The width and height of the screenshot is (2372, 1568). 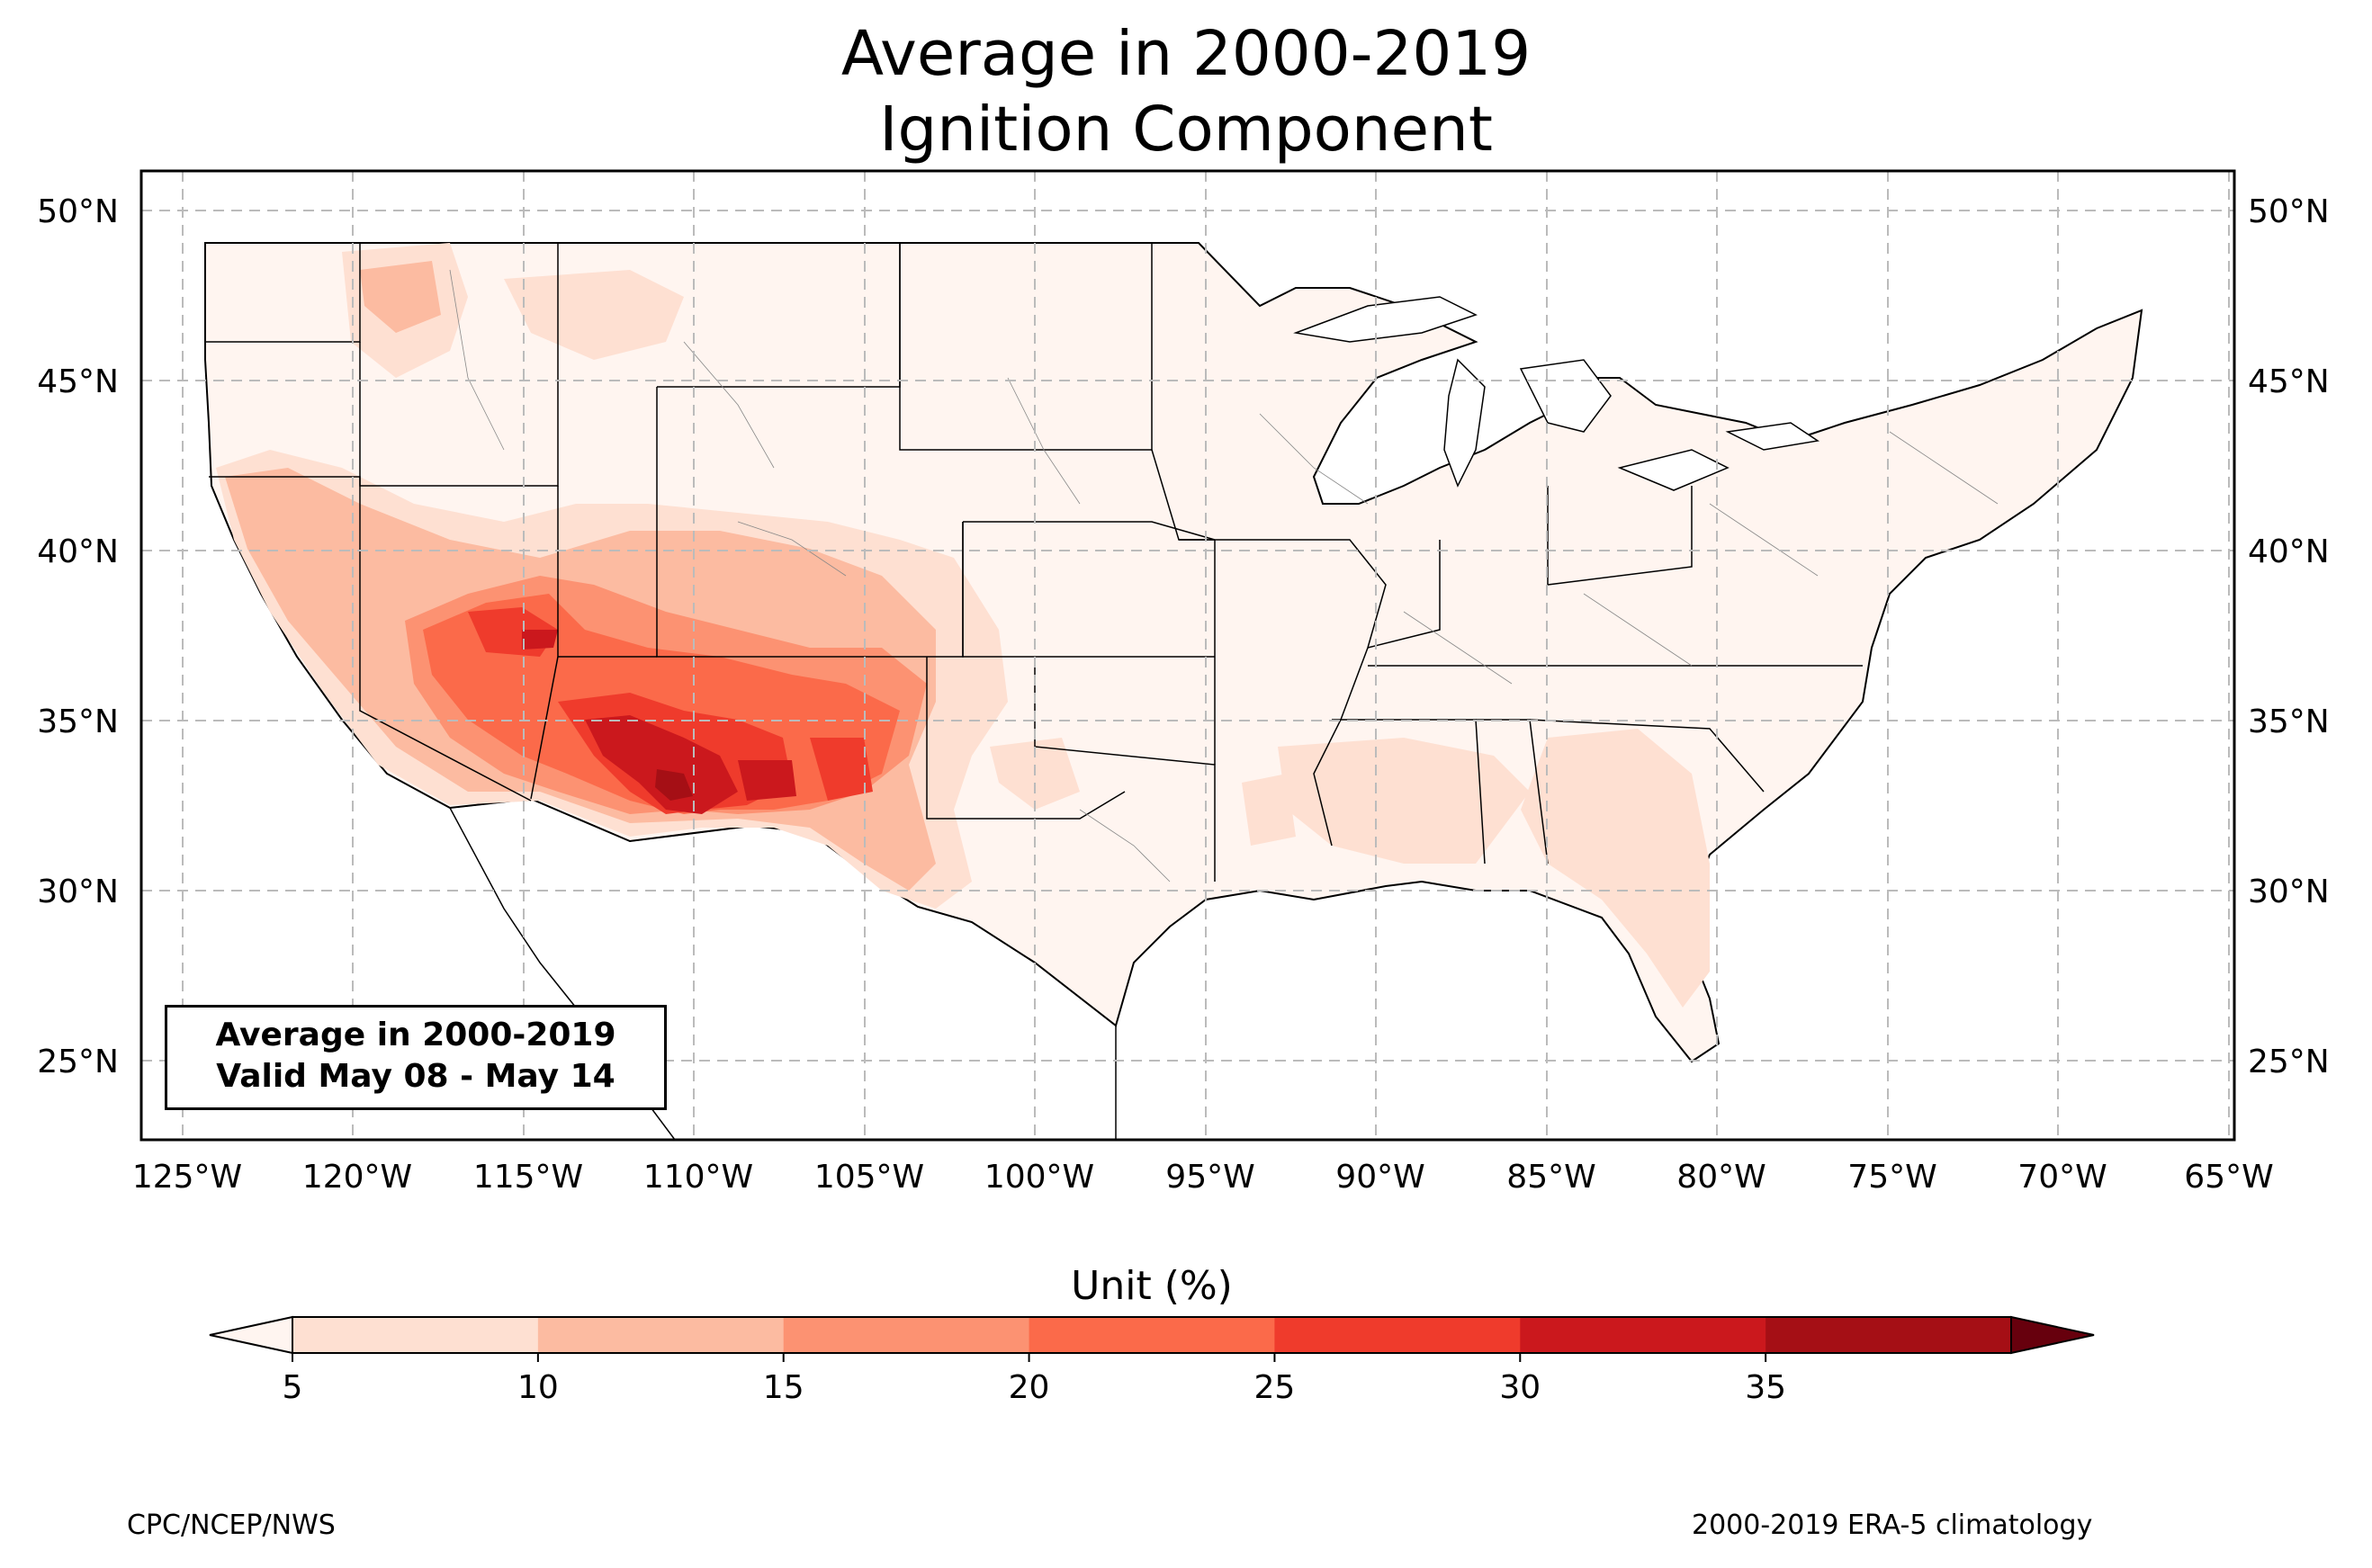 What do you see at coordinates (251, 1335) in the screenshot?
I see `colorbar-under-extension` at bounding box center [251, 1335].